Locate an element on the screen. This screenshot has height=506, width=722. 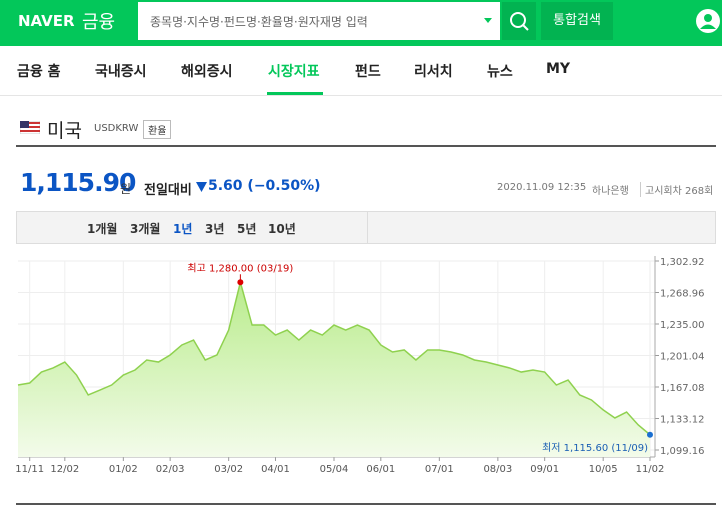
min-label: 최저 1,115.60 (11/09) is located at coordinates (595, 448).